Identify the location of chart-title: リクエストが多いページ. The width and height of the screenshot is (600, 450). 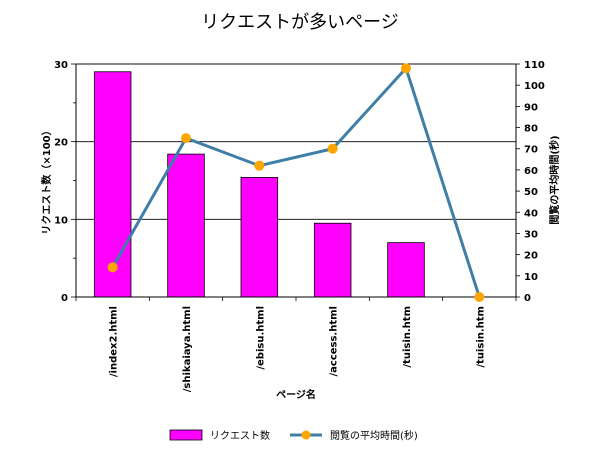
(300, 22).